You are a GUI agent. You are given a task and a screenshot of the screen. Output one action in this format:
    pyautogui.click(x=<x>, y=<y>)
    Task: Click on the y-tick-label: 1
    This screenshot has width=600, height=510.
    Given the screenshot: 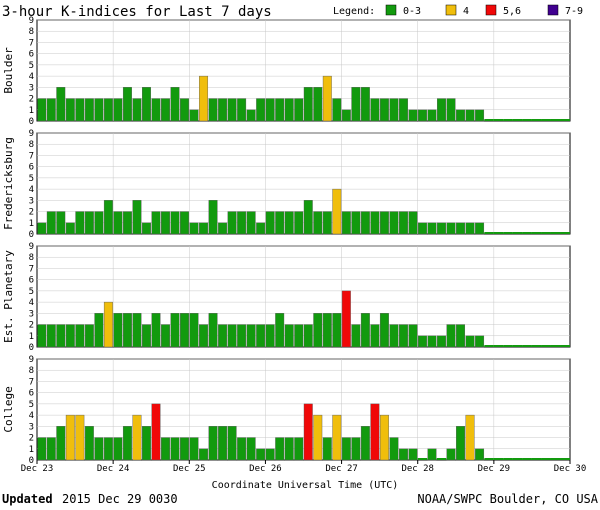 What is the action you would take?
    pyautogui.click(x=31, y=224)
    